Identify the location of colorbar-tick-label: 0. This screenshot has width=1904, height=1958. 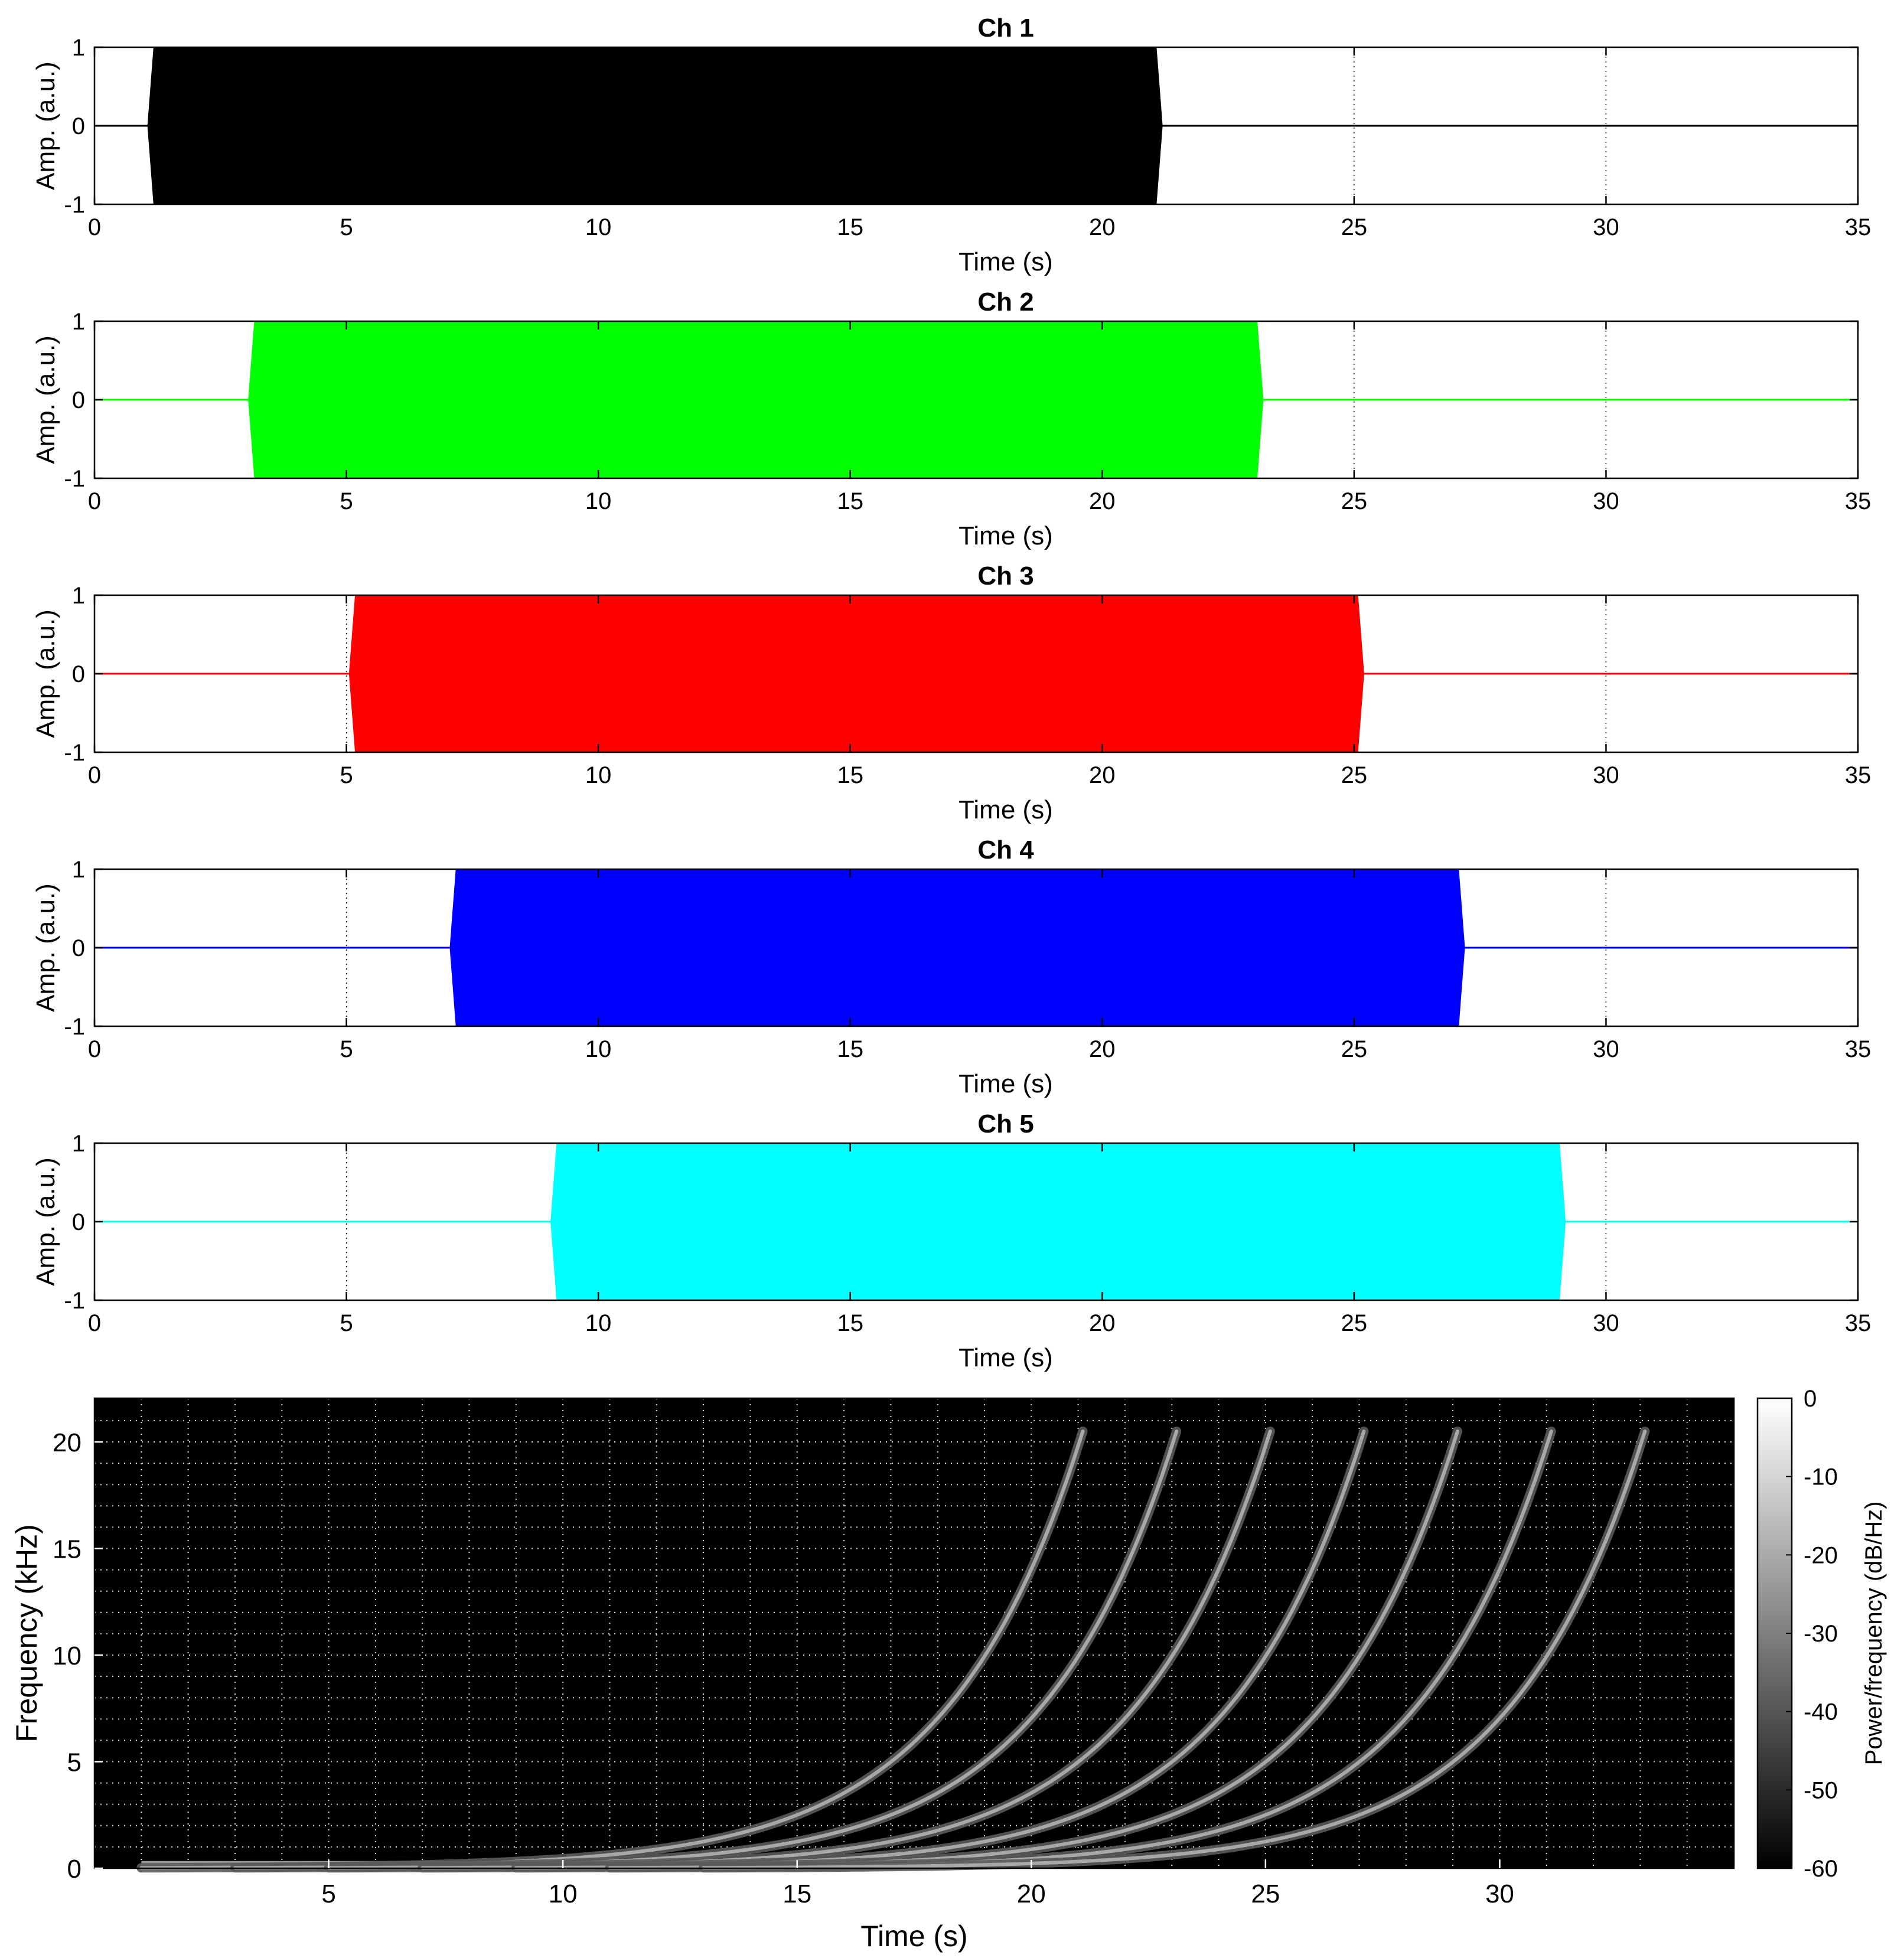
(1811, 1399).